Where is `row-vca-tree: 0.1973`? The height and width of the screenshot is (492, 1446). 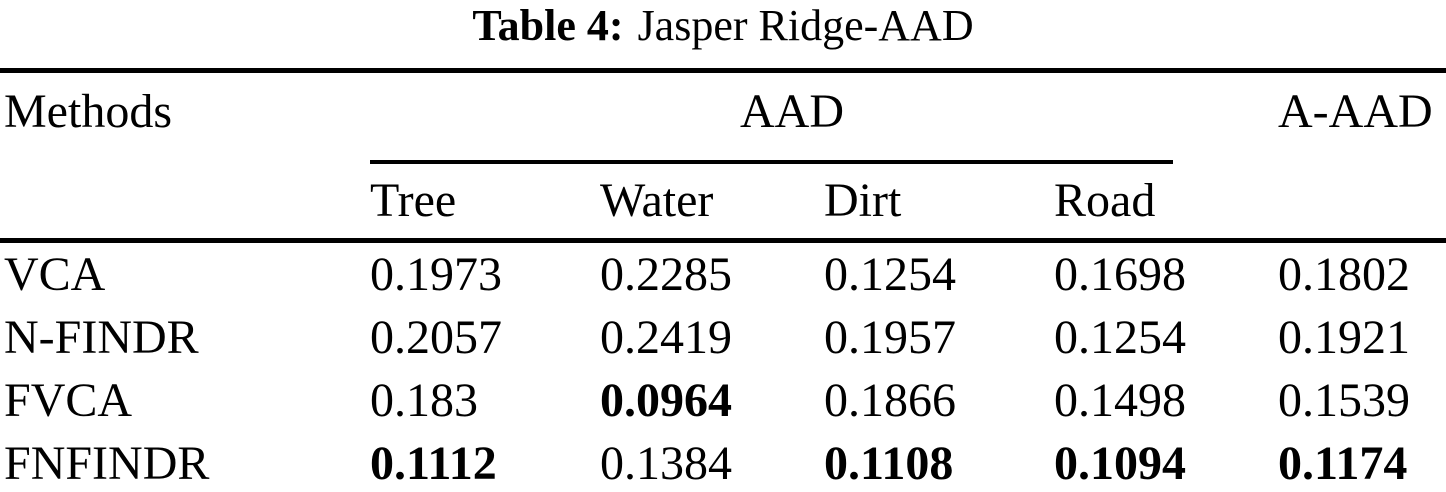 row-vca-tree: 0.1973 is located at coordinates (436, 274).